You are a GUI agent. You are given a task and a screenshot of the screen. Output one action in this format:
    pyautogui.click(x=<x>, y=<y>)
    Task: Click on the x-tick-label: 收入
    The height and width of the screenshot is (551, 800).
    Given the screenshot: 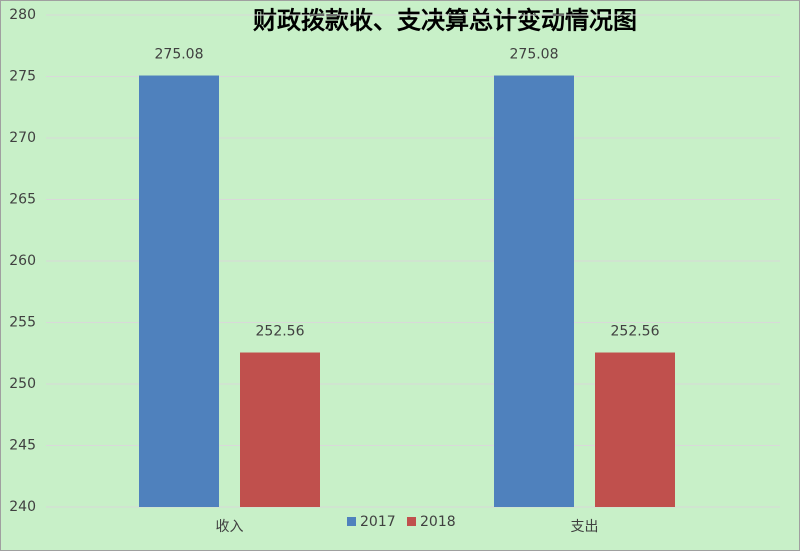 What is the action you would take?
    pyautogui.click(x=230, y=527)
    